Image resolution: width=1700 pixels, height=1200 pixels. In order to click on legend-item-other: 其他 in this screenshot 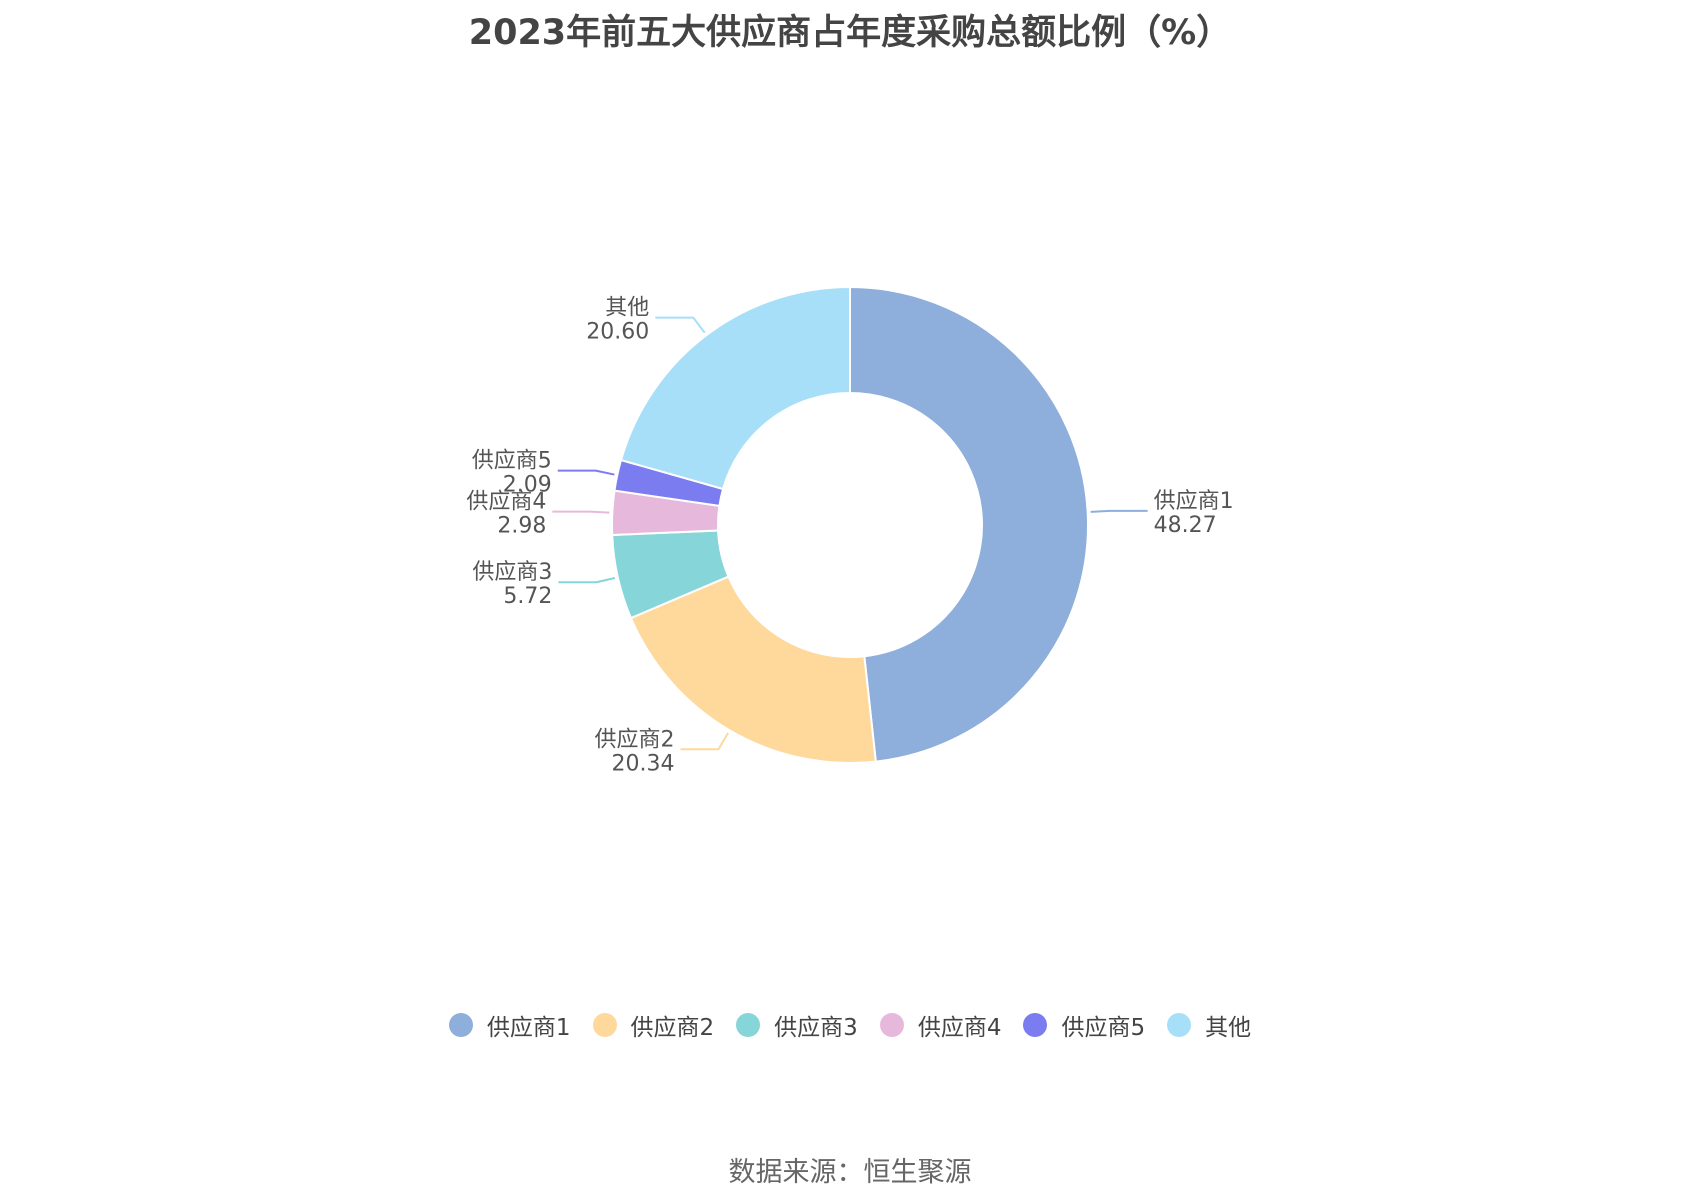, I will do `click(1209, 1025)`.